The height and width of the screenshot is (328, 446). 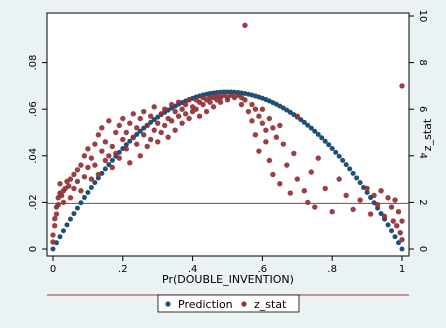 I want to click on x-tick-label: .4, so click(x=193, y=269).